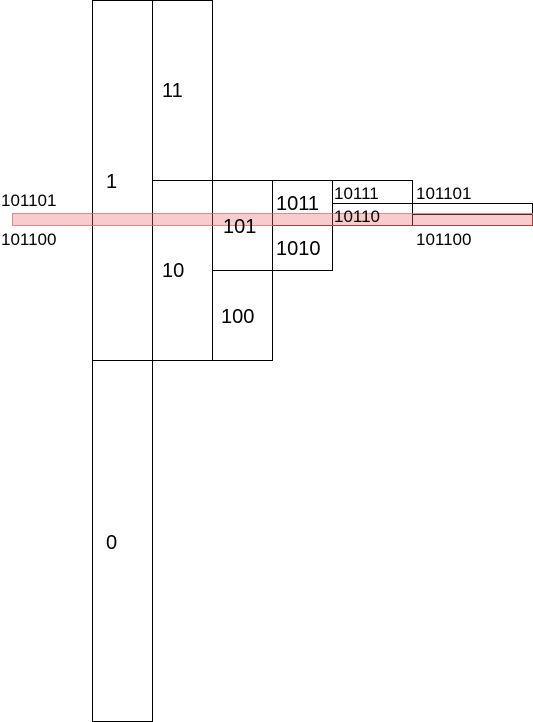  Describe the element at coordinates (240, 227) in the screenshot. I see `node-label-101: 101` at that location.